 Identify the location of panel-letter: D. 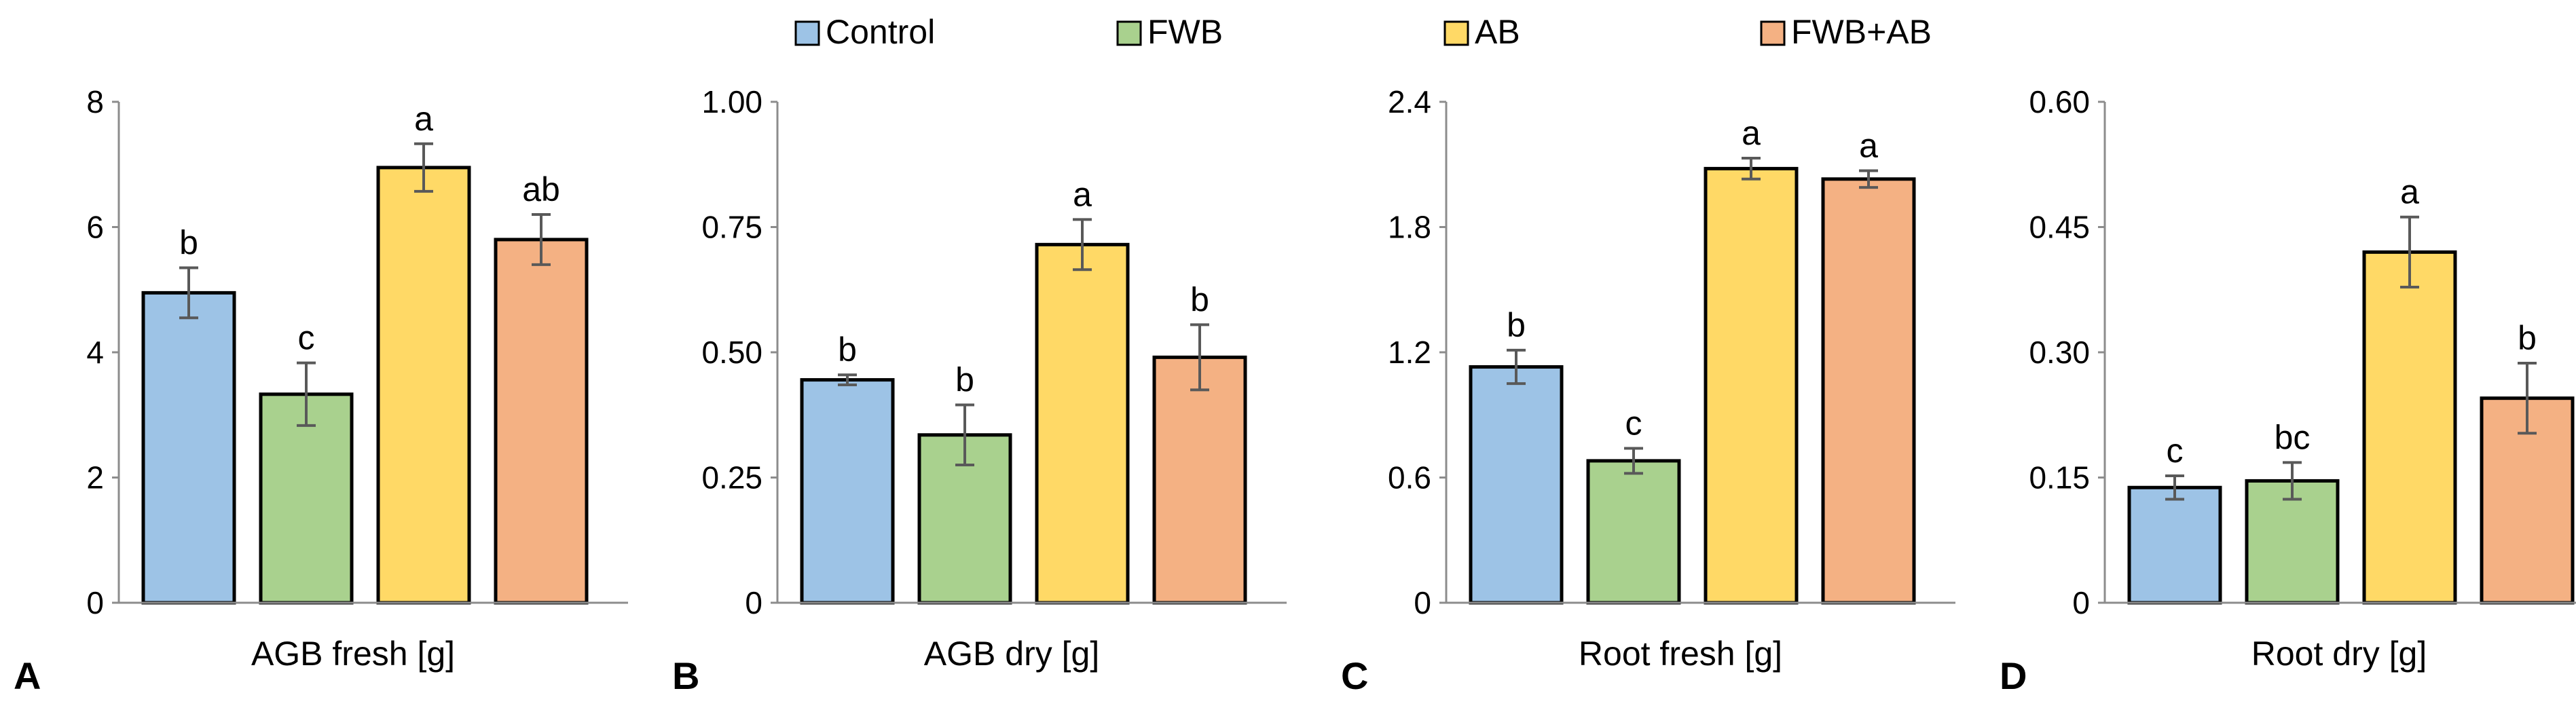
(2013, 675).